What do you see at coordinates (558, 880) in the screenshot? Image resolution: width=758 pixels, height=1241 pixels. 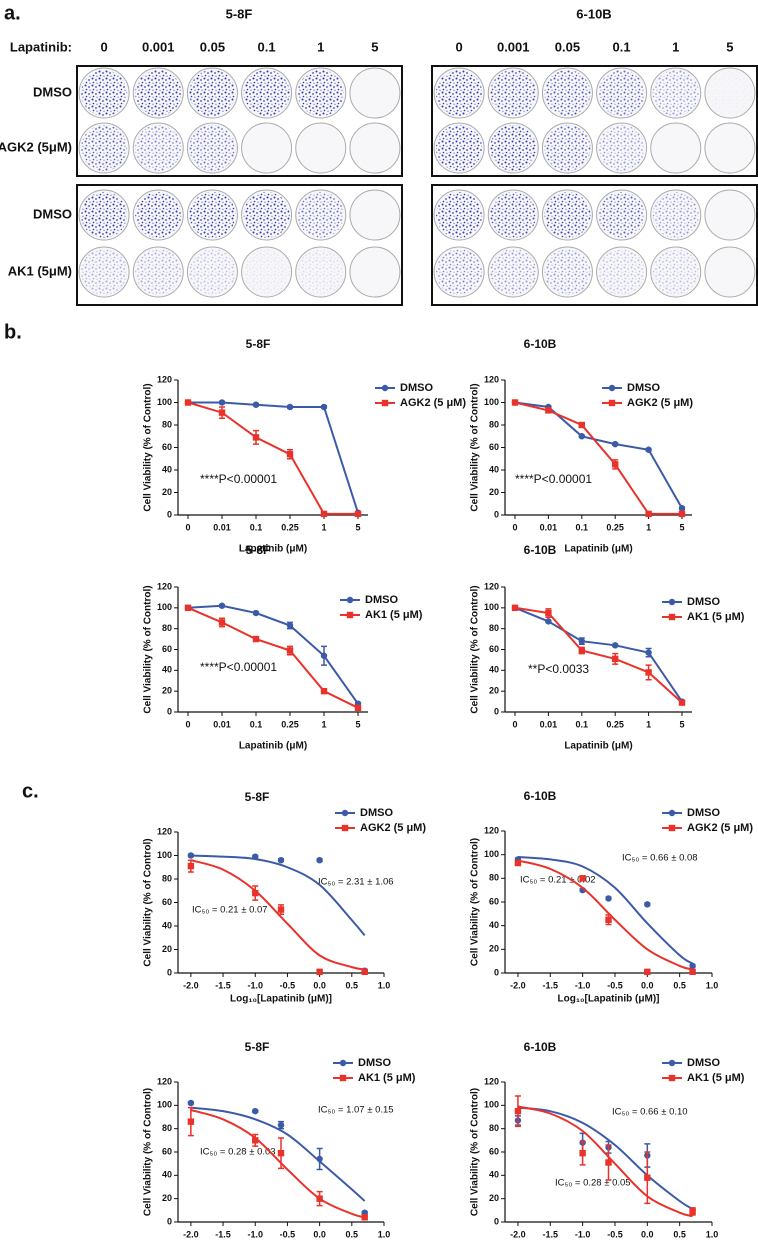 I see `annotation: IC₅₀ = 0.21 ± 0.02` at bounding box center [558, 880].